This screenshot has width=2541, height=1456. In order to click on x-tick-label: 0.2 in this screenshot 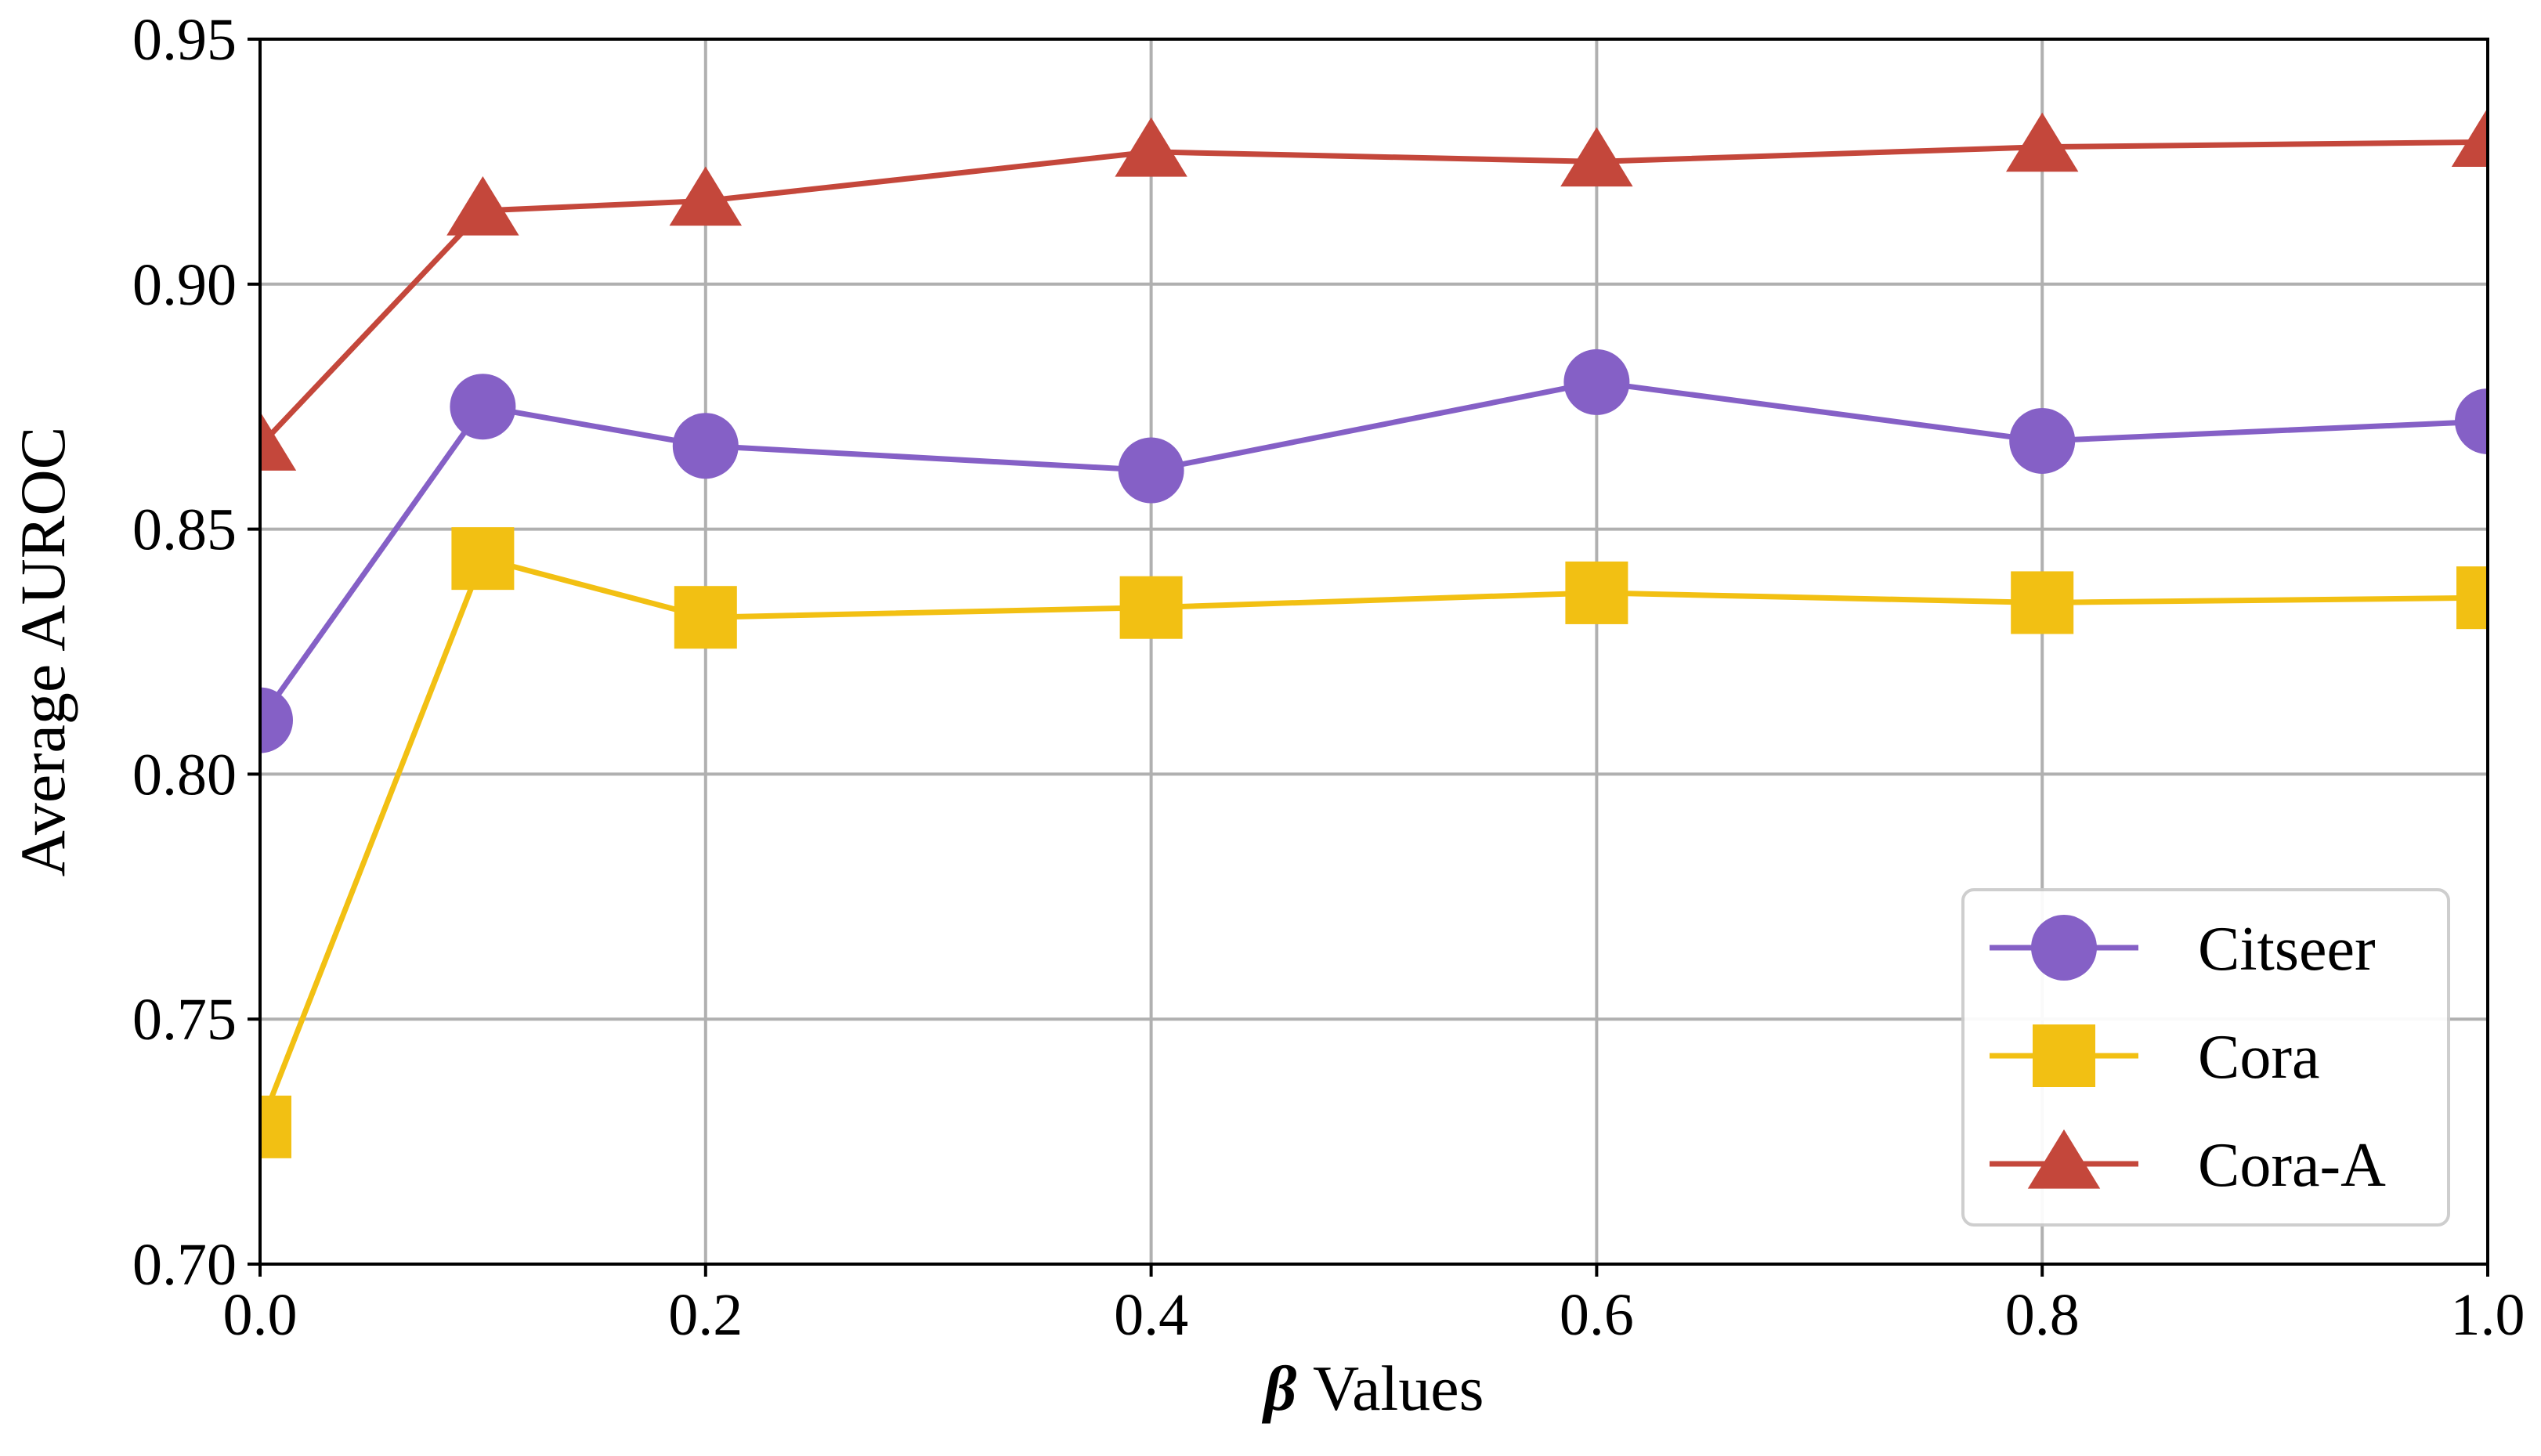, I will do `click(705, 1315)`.